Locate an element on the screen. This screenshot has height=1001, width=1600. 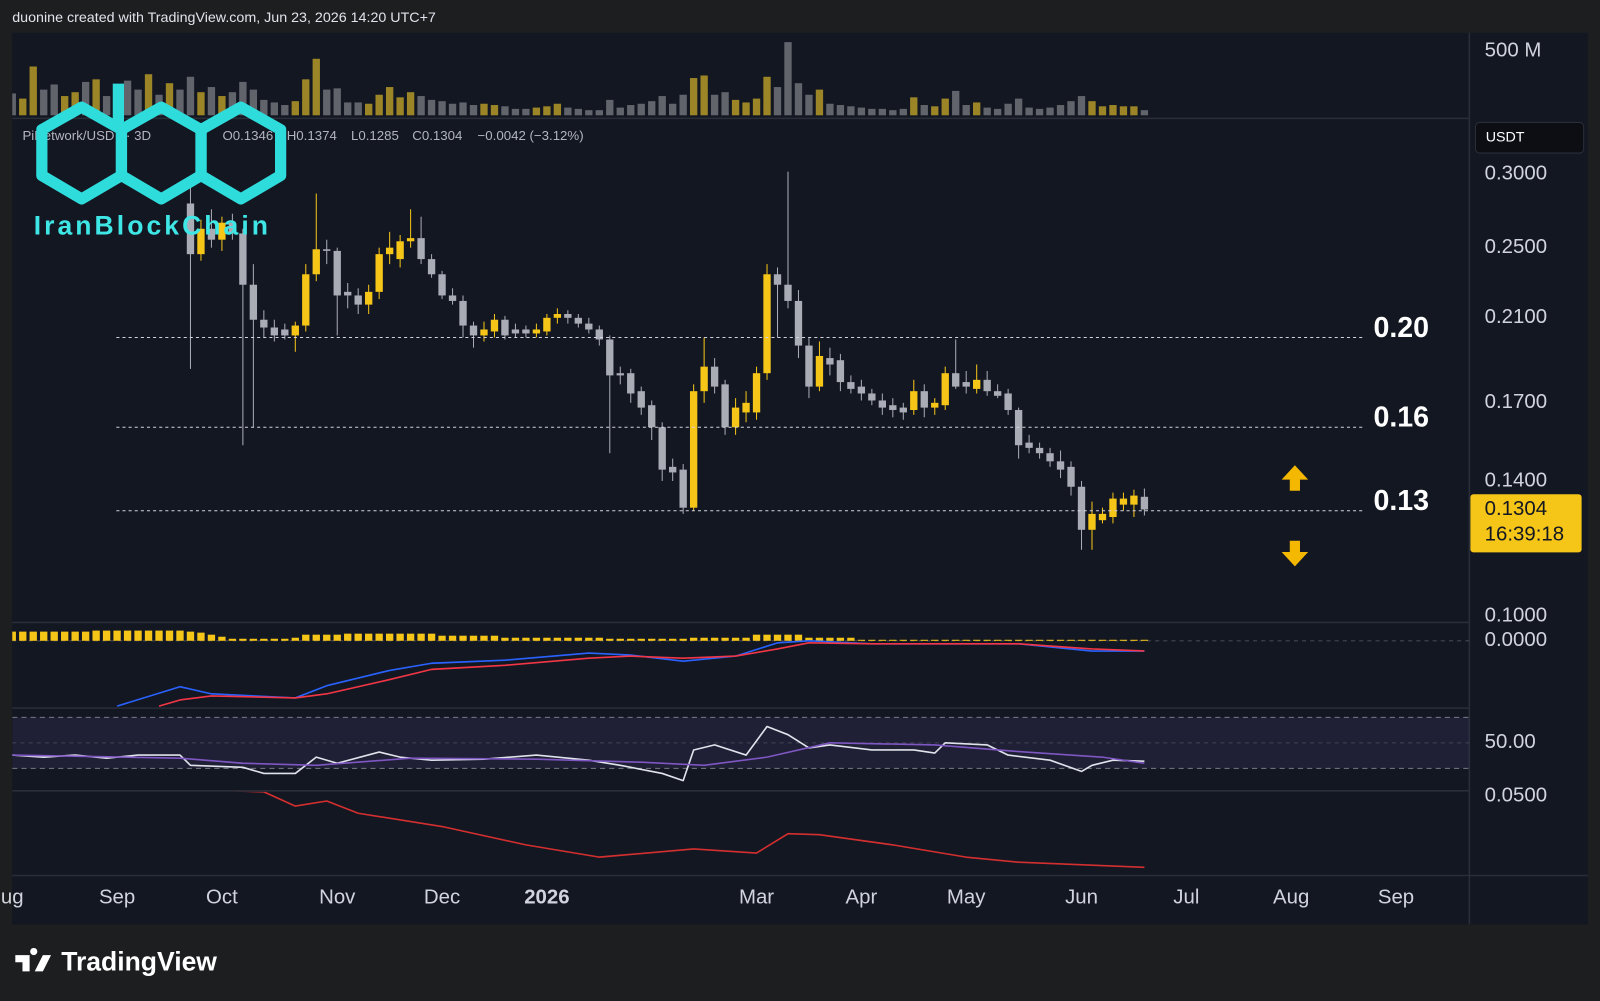
logo-hexagon is located at coordinates (241, 153).